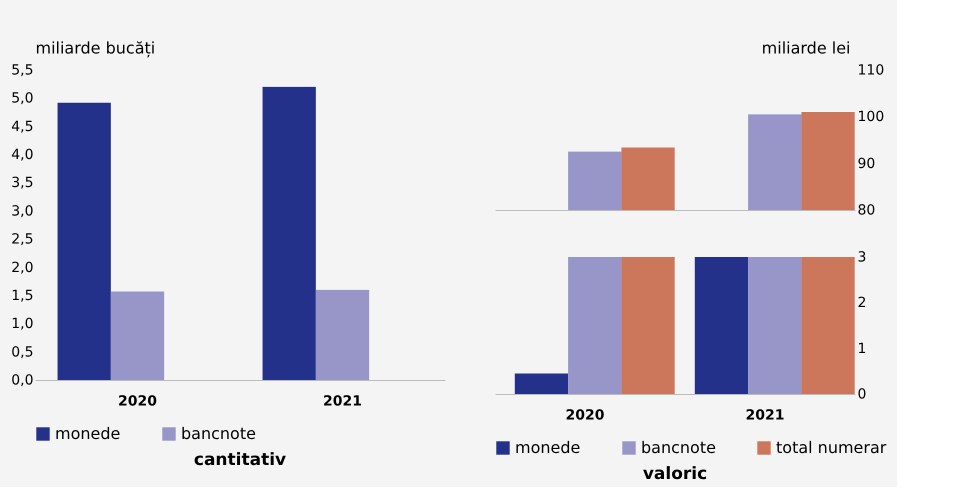 The image size is (954, 491). What do you see at coordinates (96, 48) in the screenshot?
I see `y-axis-title: miliarde bucăți` at bounding box center [96, 48].